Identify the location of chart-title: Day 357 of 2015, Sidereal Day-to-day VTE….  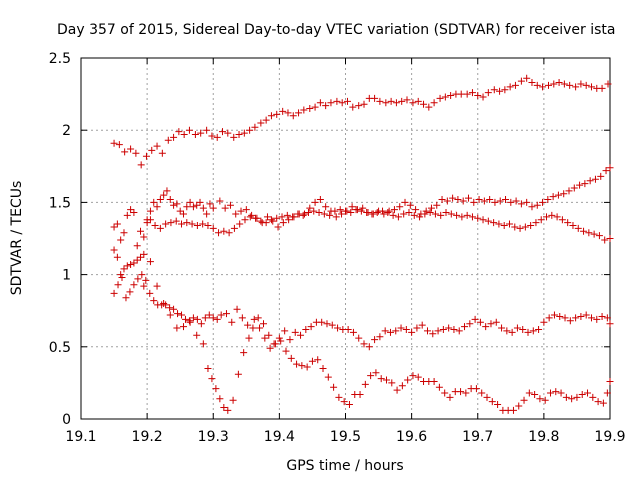
(336, 30).